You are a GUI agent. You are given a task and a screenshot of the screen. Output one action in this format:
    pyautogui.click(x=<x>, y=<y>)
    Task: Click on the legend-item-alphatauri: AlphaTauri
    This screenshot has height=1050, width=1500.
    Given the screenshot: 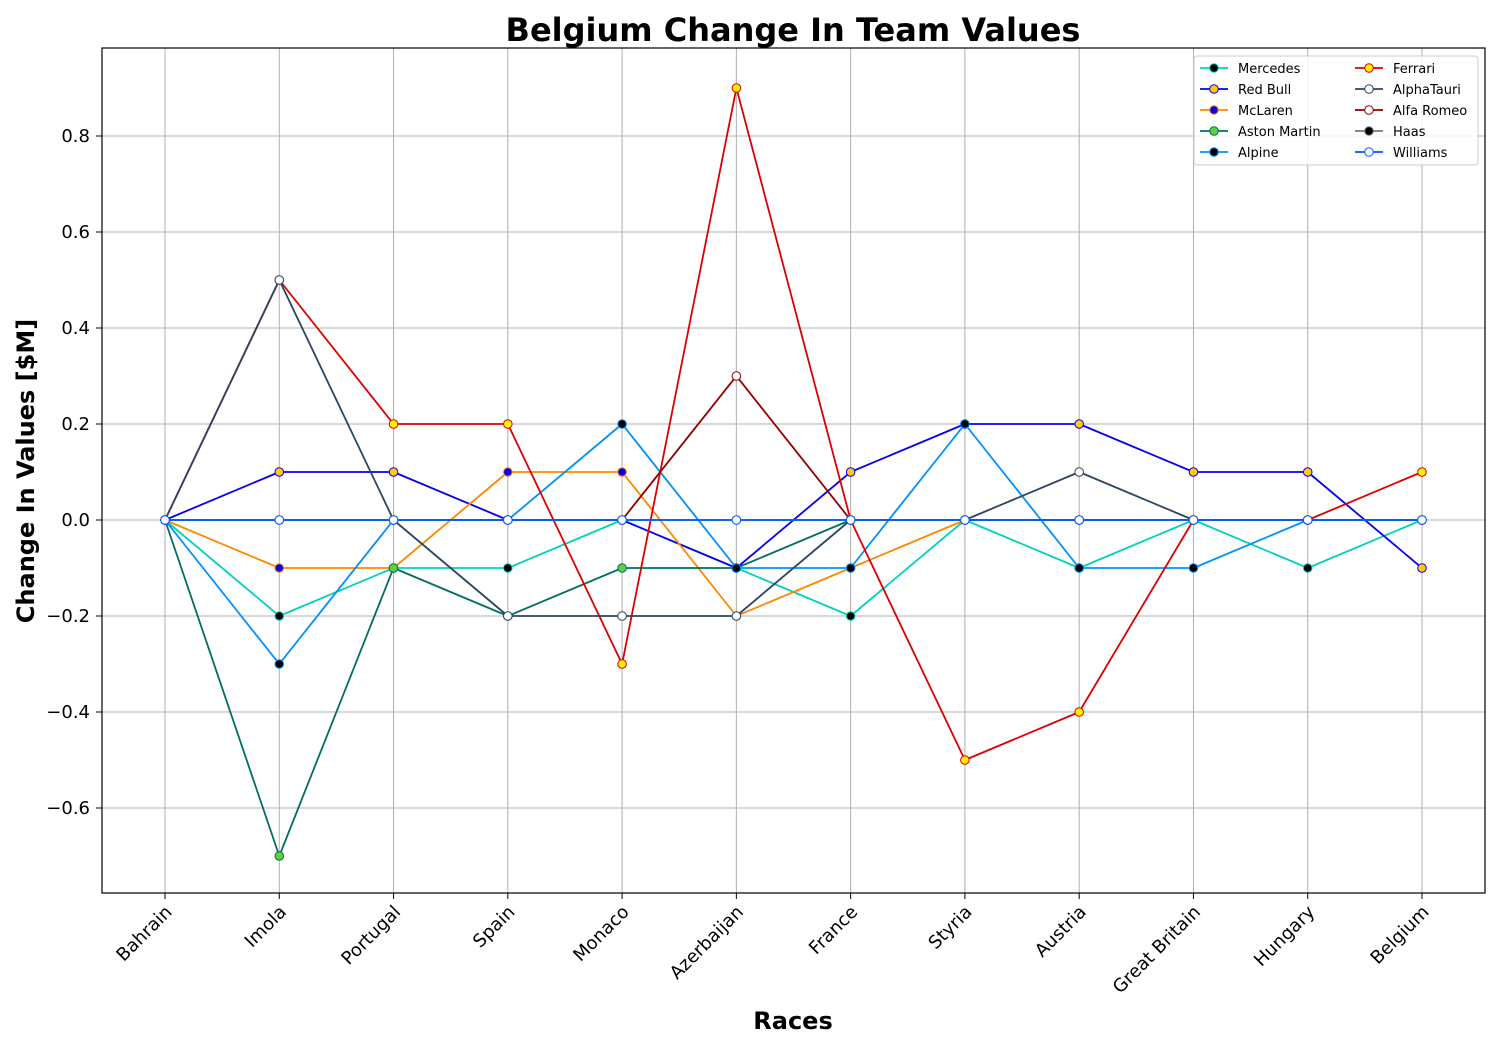 What is the action you would take?
    pyautogui.click(x=1408, y=90)
    